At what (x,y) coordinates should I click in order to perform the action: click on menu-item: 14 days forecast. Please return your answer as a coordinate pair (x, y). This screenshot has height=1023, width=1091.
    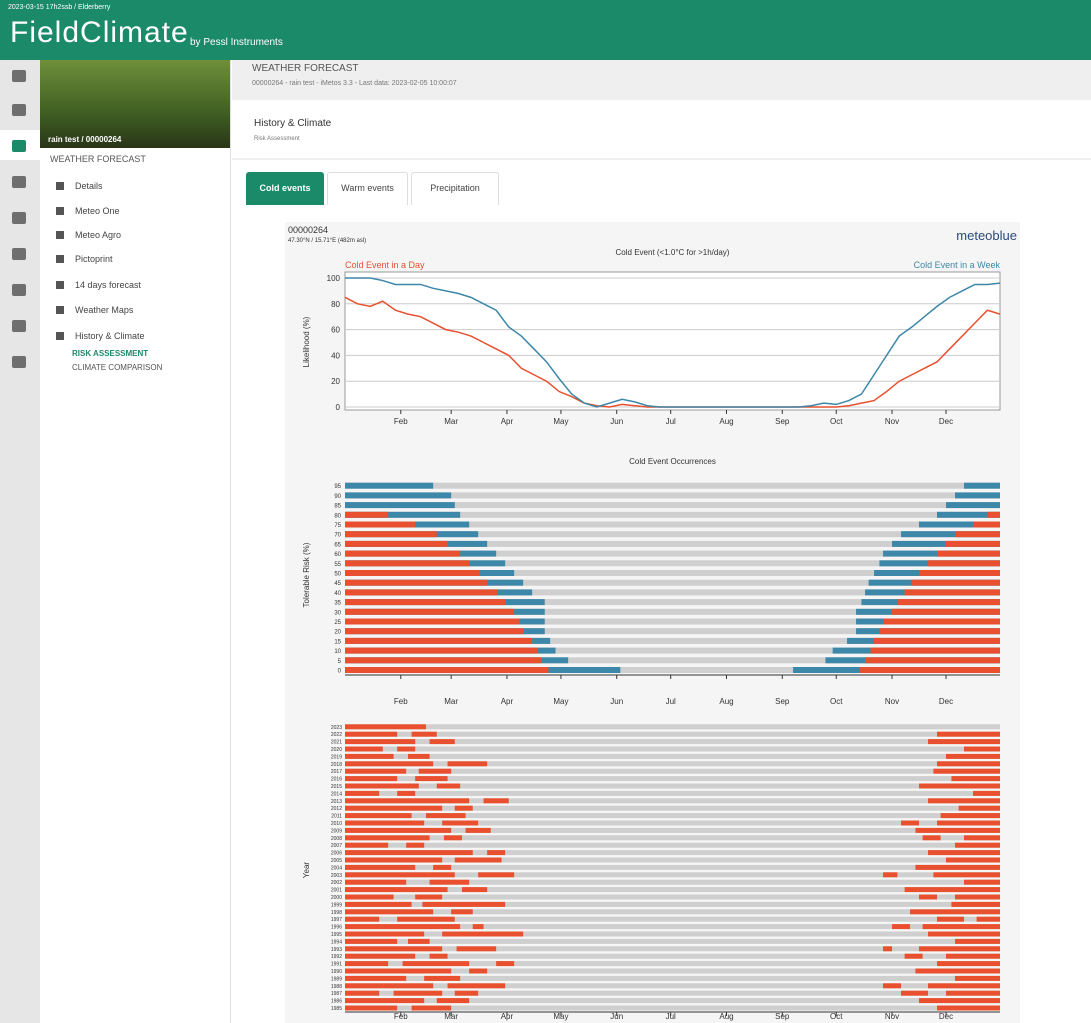
    Looking at the image, I should click on (108, 285).